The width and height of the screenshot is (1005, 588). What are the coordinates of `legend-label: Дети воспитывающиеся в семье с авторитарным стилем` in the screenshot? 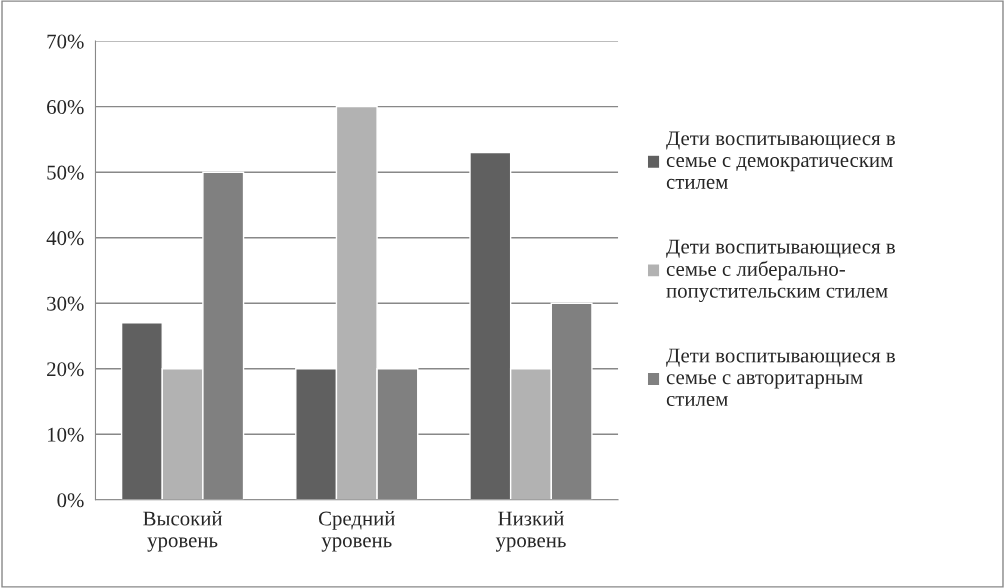 It's located at (780, 377).